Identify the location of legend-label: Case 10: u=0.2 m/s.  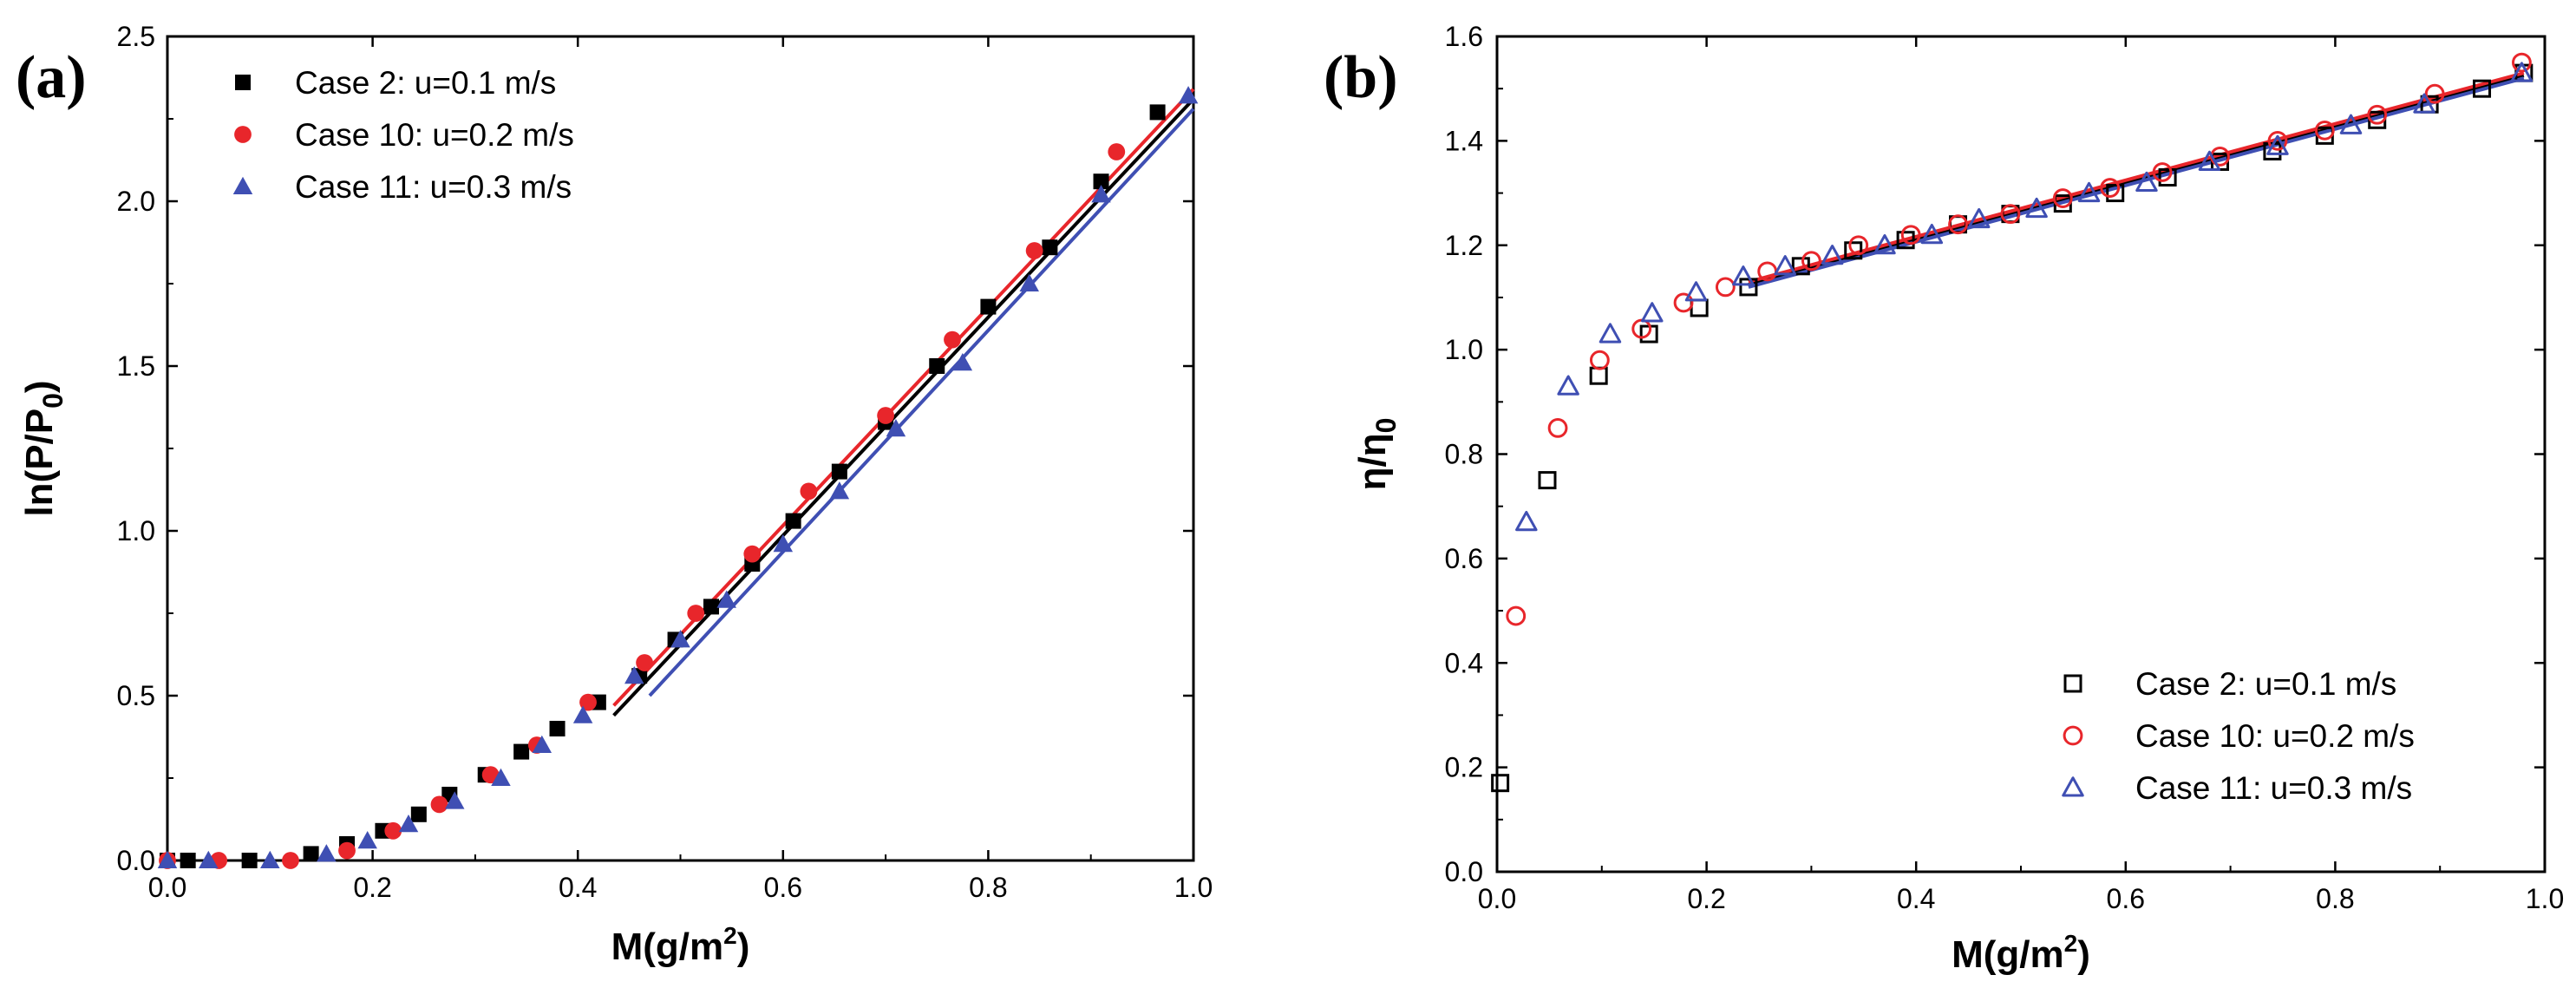
(434, 135).